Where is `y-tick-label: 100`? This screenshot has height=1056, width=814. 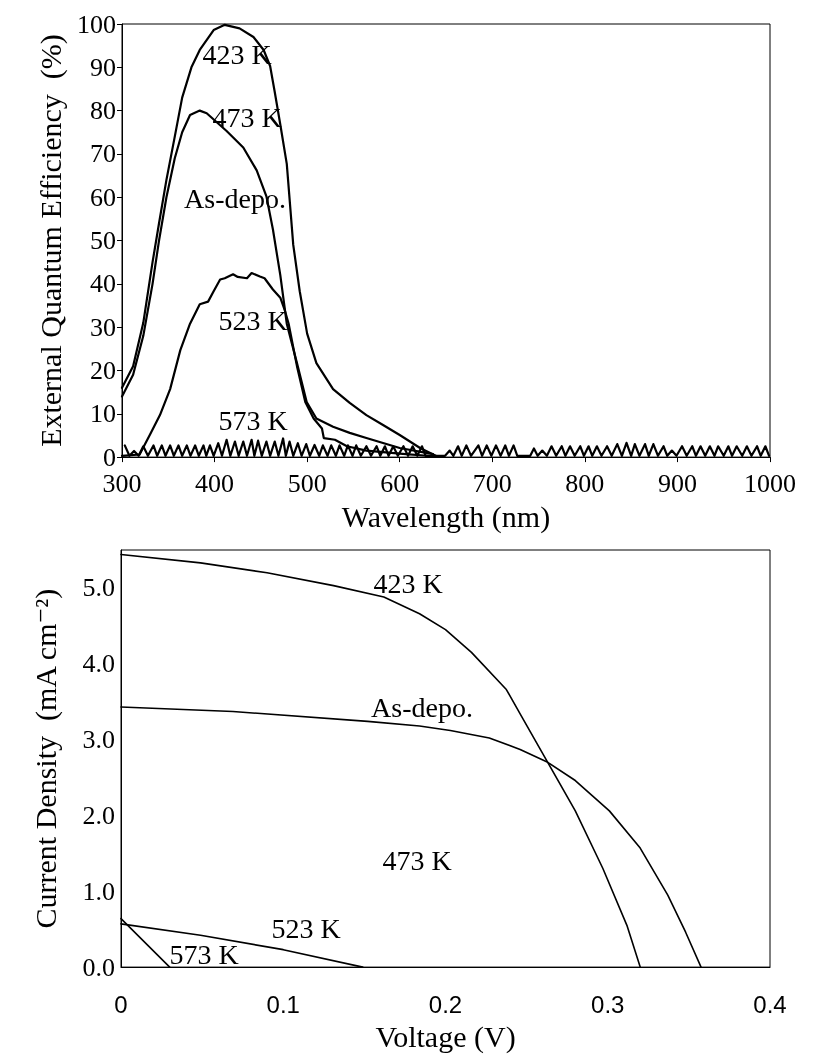 y-tick-label: 100 is located at coordinates (96, 24).